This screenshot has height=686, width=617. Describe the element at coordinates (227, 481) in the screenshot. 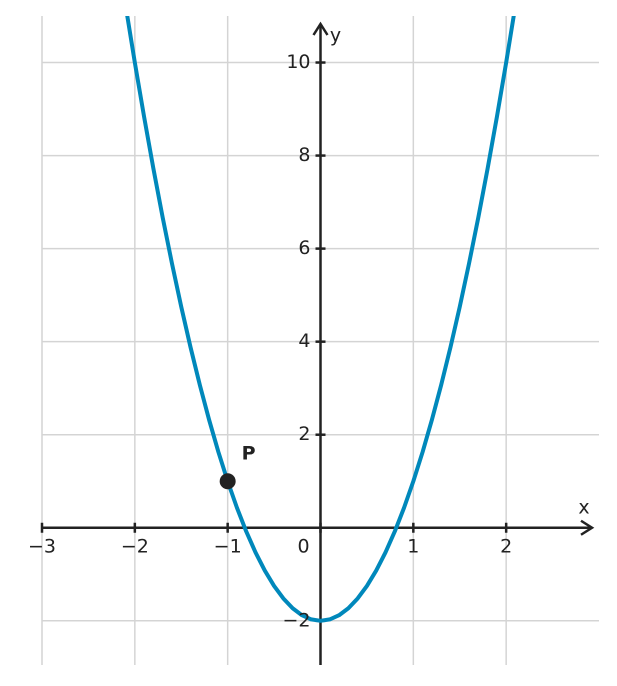

I see `point` at that location.